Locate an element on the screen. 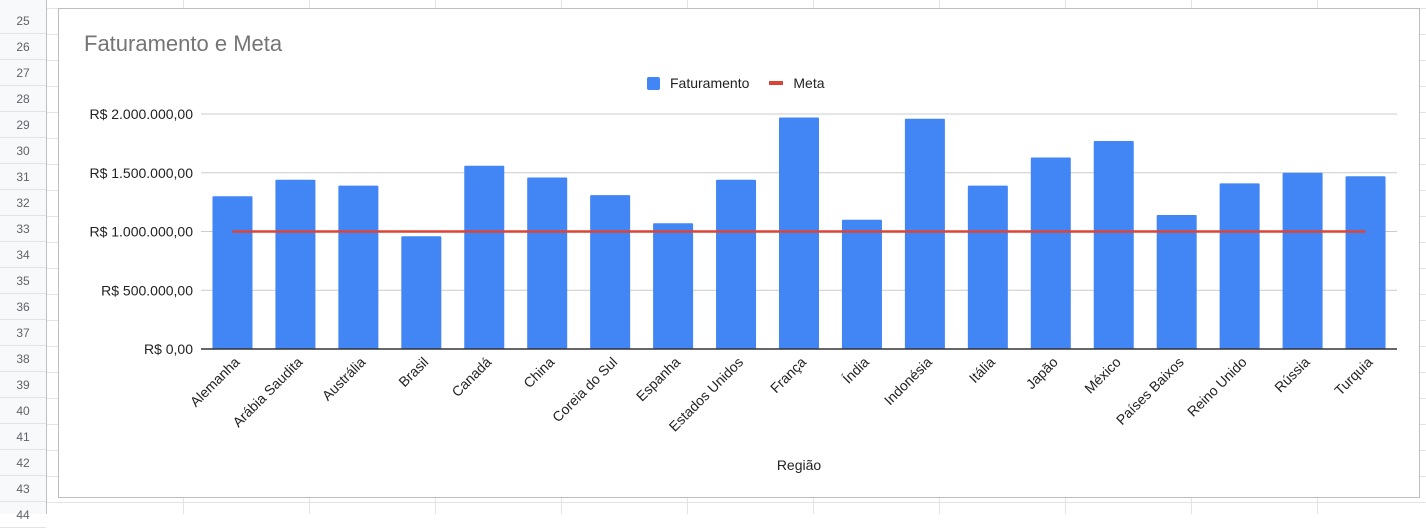 Image resolution: width=1426 pixels, height=528 pixels. bar-estados-unidos is located at coordinates (736, 264).